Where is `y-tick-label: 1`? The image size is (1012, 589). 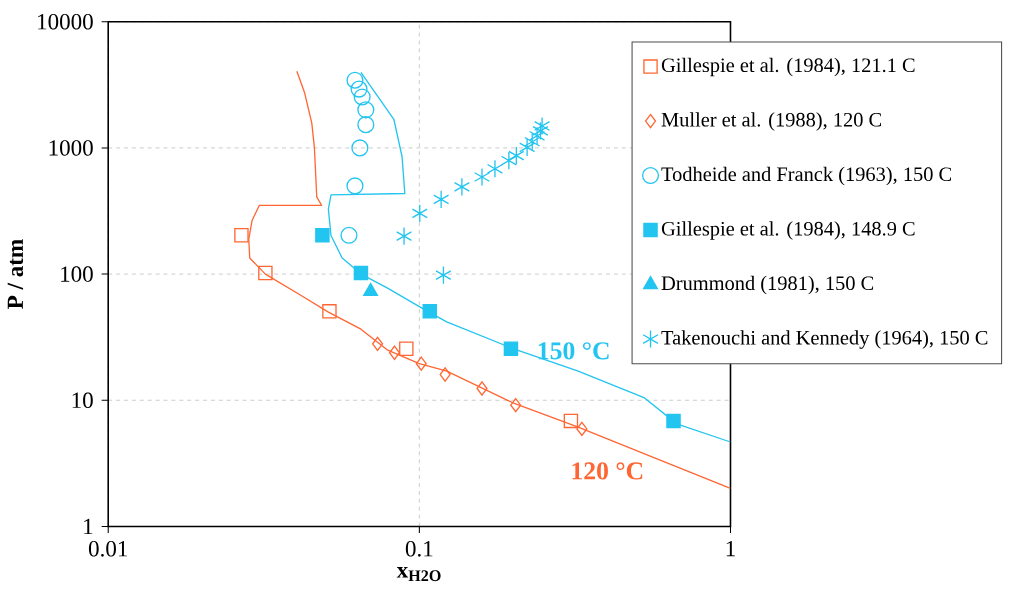 y-tick-label: 1 is located at coordinates (88, 526).